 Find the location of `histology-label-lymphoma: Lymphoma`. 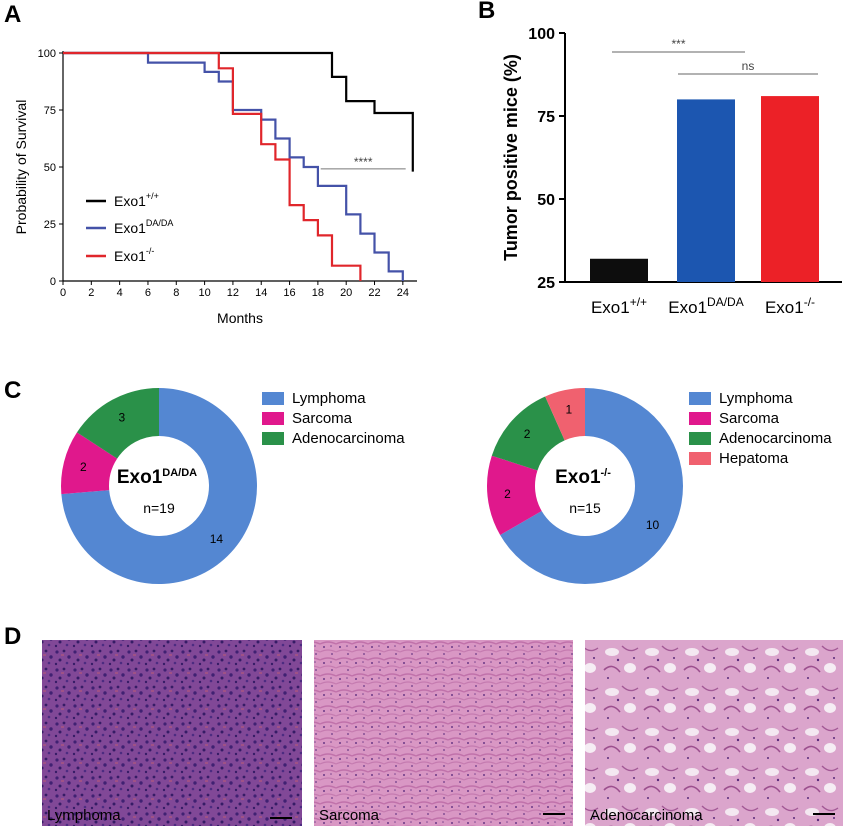

histology-label-lymphoma: Lymphoma is located at coordinates (84, 815).